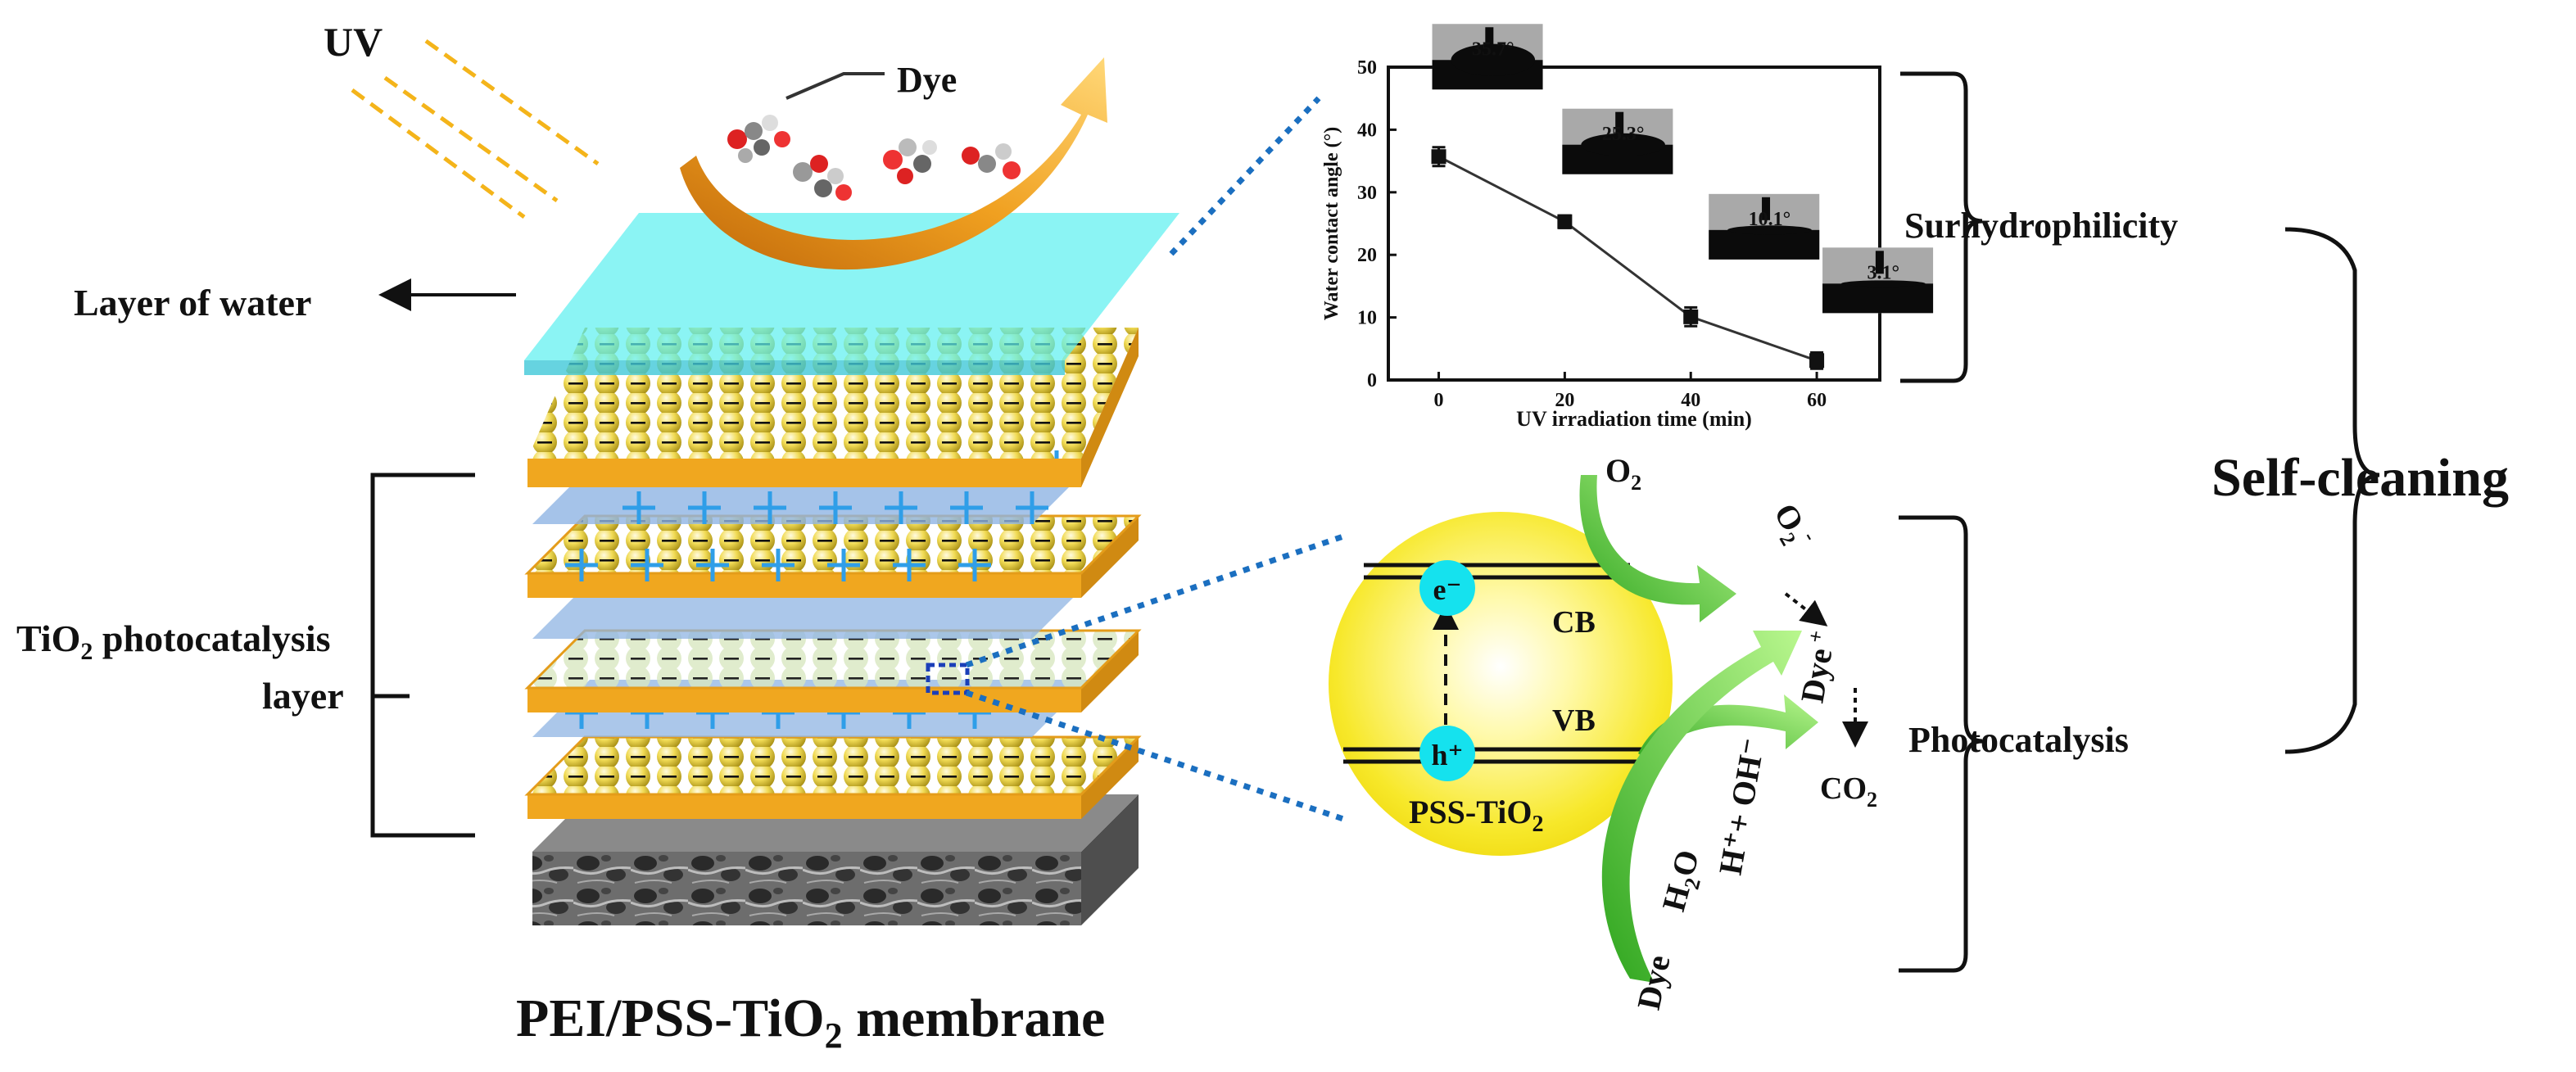 This screenshot has width=2576, height=1072. I want to click on self-cleaning-bracket, so click(2332, 490).